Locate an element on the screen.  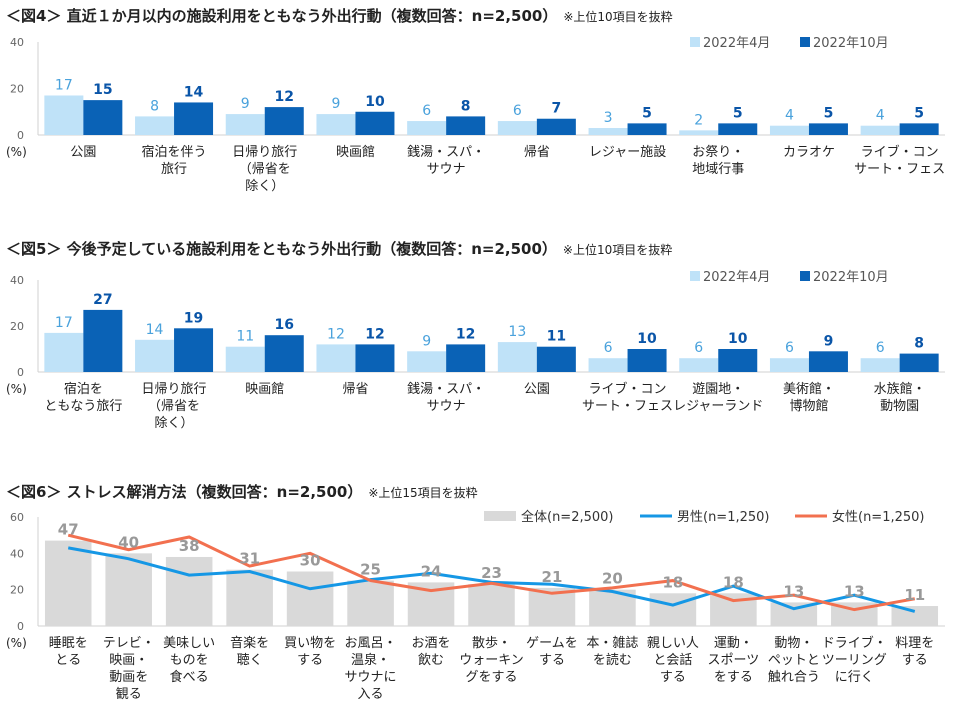
category-label: レジャー施設 is located at coordinates (627, 152).